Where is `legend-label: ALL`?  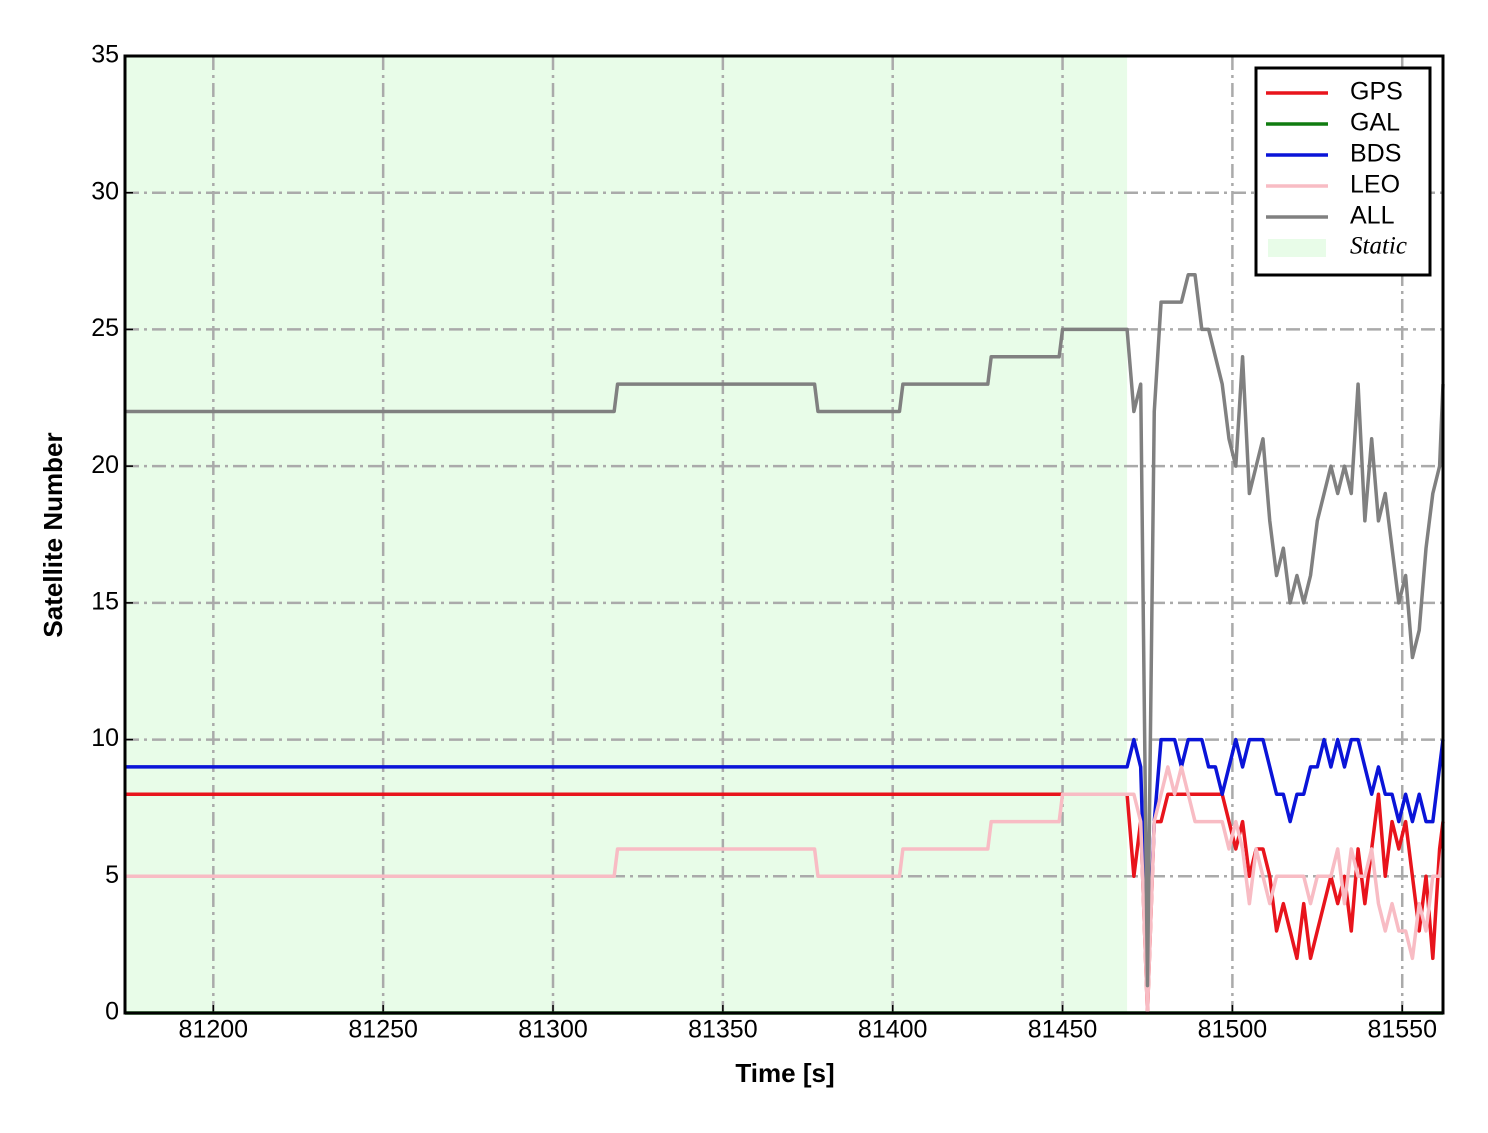 legend-label: ALL is located at coordinates (1372, 216).